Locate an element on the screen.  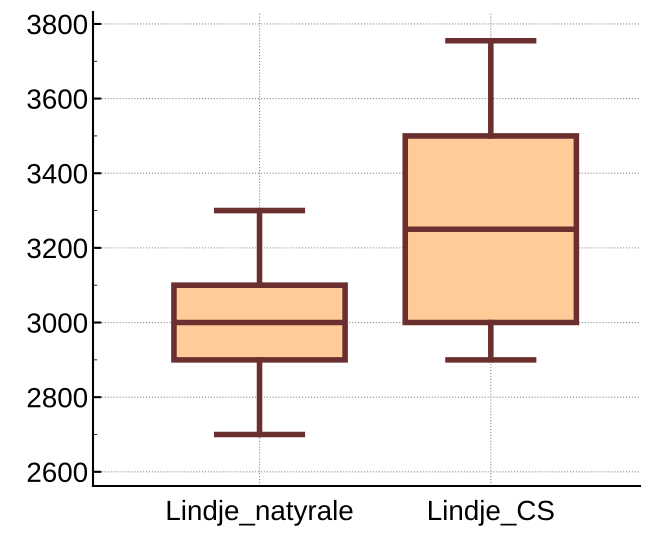
y-tick-label: 3000 is located at coordinates (57, 323).